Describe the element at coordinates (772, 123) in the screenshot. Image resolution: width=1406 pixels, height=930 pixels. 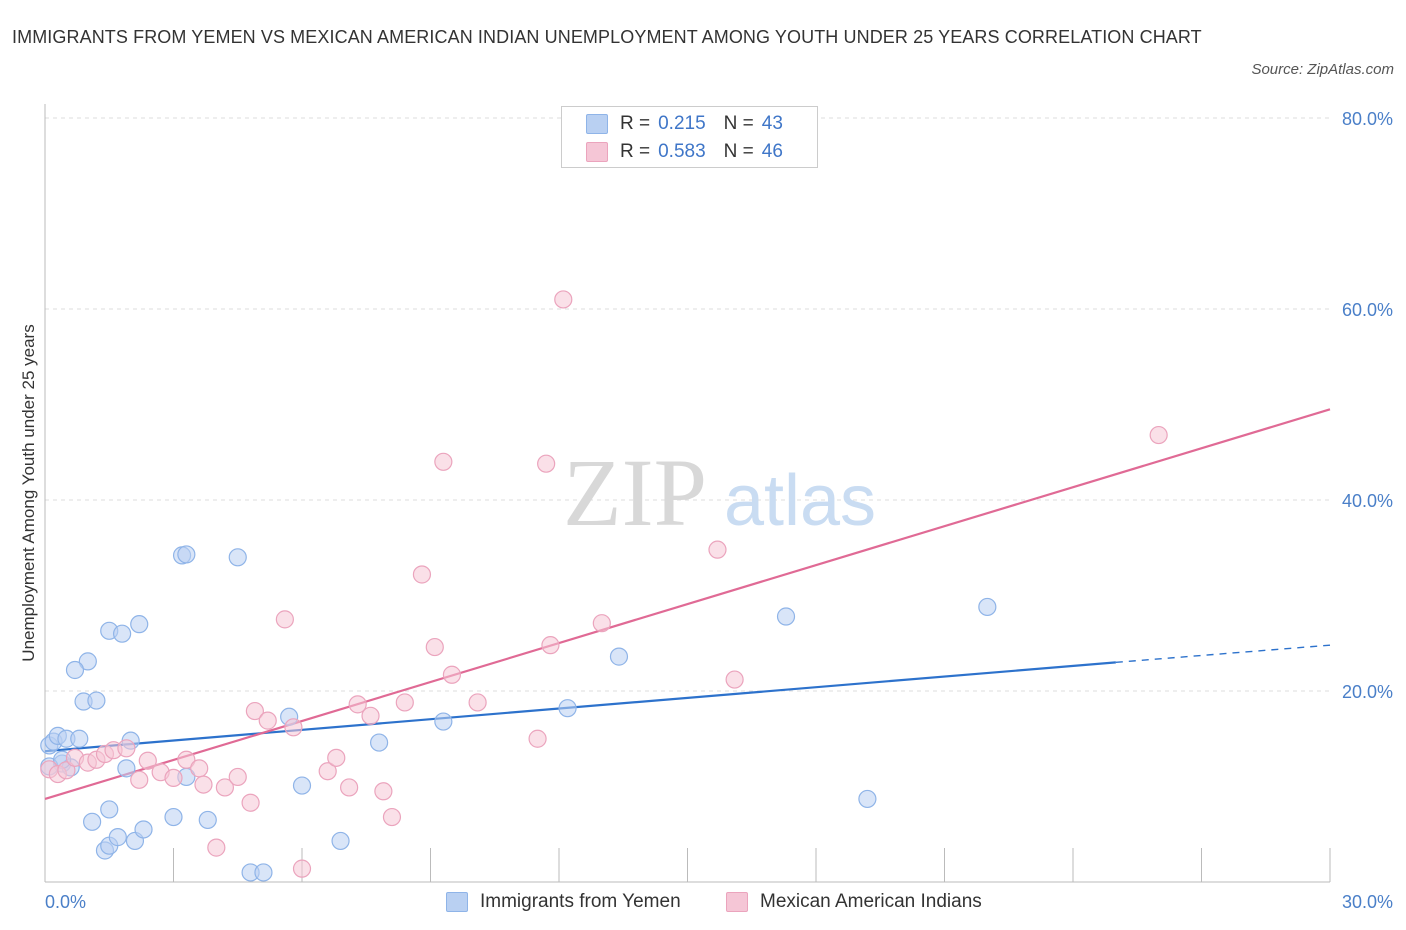
I see `legend-n-value: 43` at that location.